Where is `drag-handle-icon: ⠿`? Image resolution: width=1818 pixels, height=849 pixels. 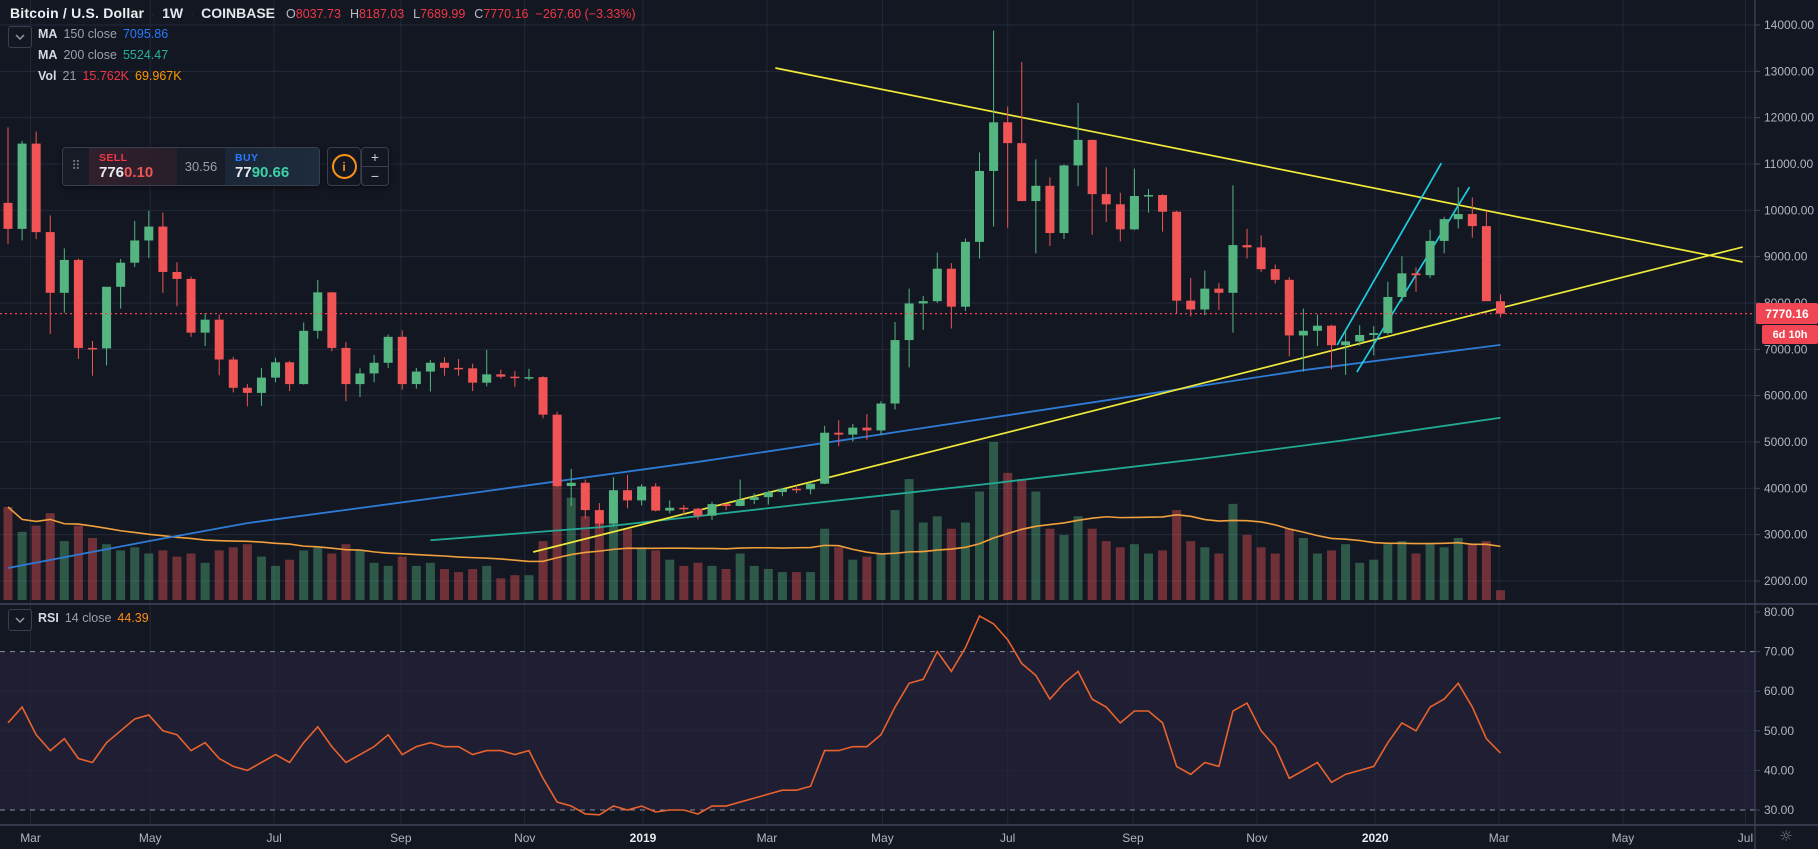 drag-handle-icon: ⠿ is located at coordinates (76, 166).